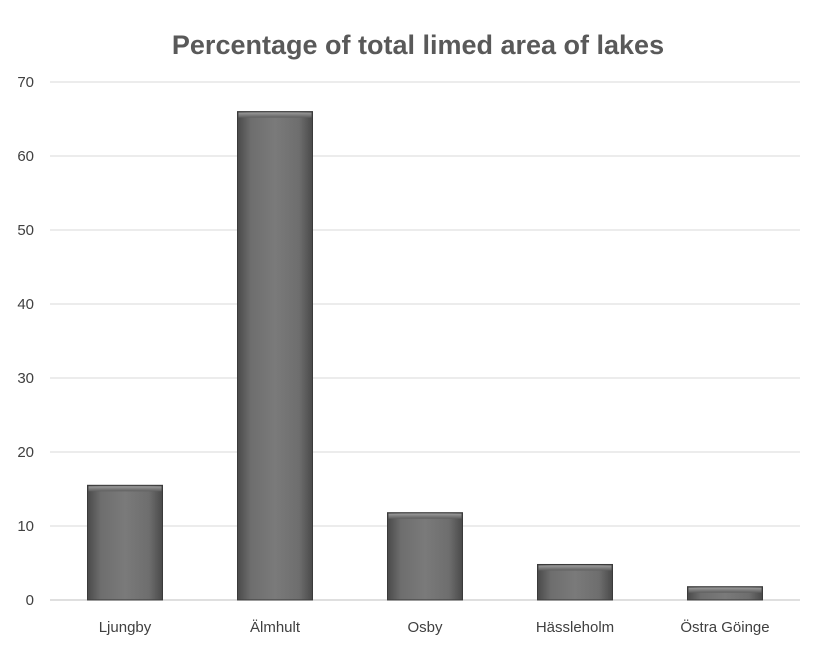  What do you see at coordinates (25, 82) in the screenshot?
I see `y-tick-label: 70` at bounding box center [25, 82].